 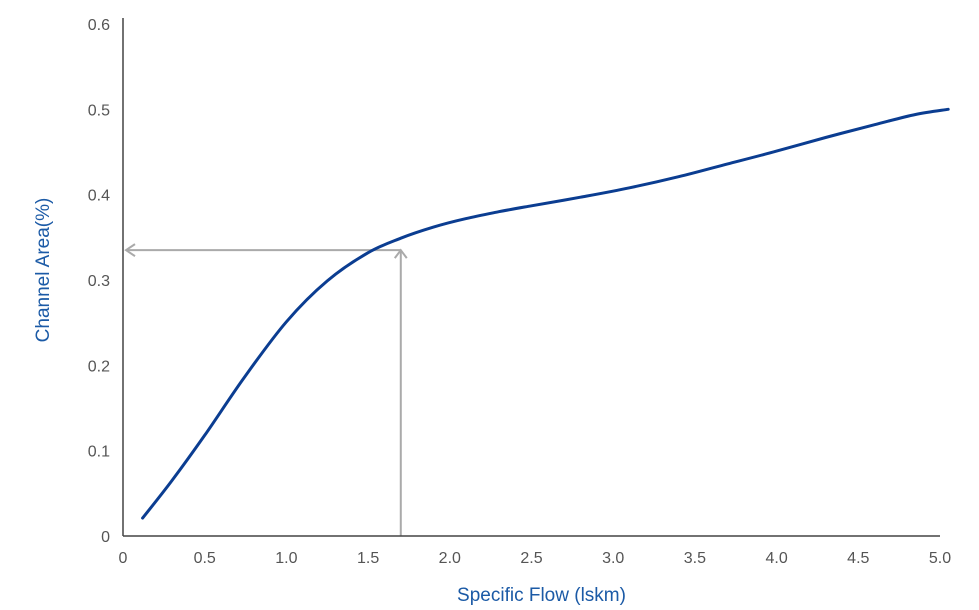 What do you see at coordinates (205, 558) in the screenshot?
I see `x-tick-label: 0.5` at bounding box center [205, 558].